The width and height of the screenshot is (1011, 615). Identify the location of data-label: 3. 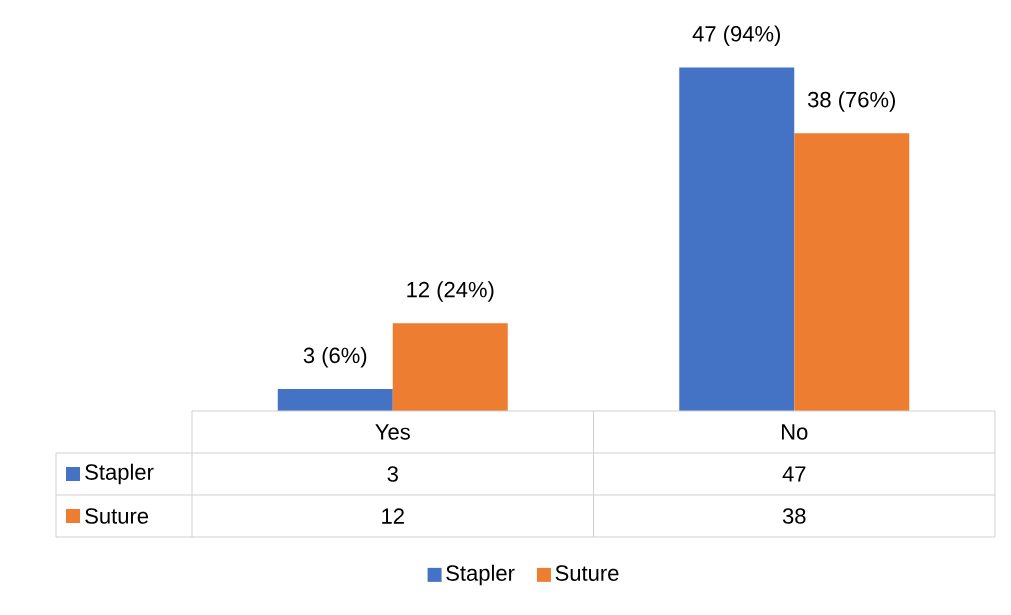
(392, 474).